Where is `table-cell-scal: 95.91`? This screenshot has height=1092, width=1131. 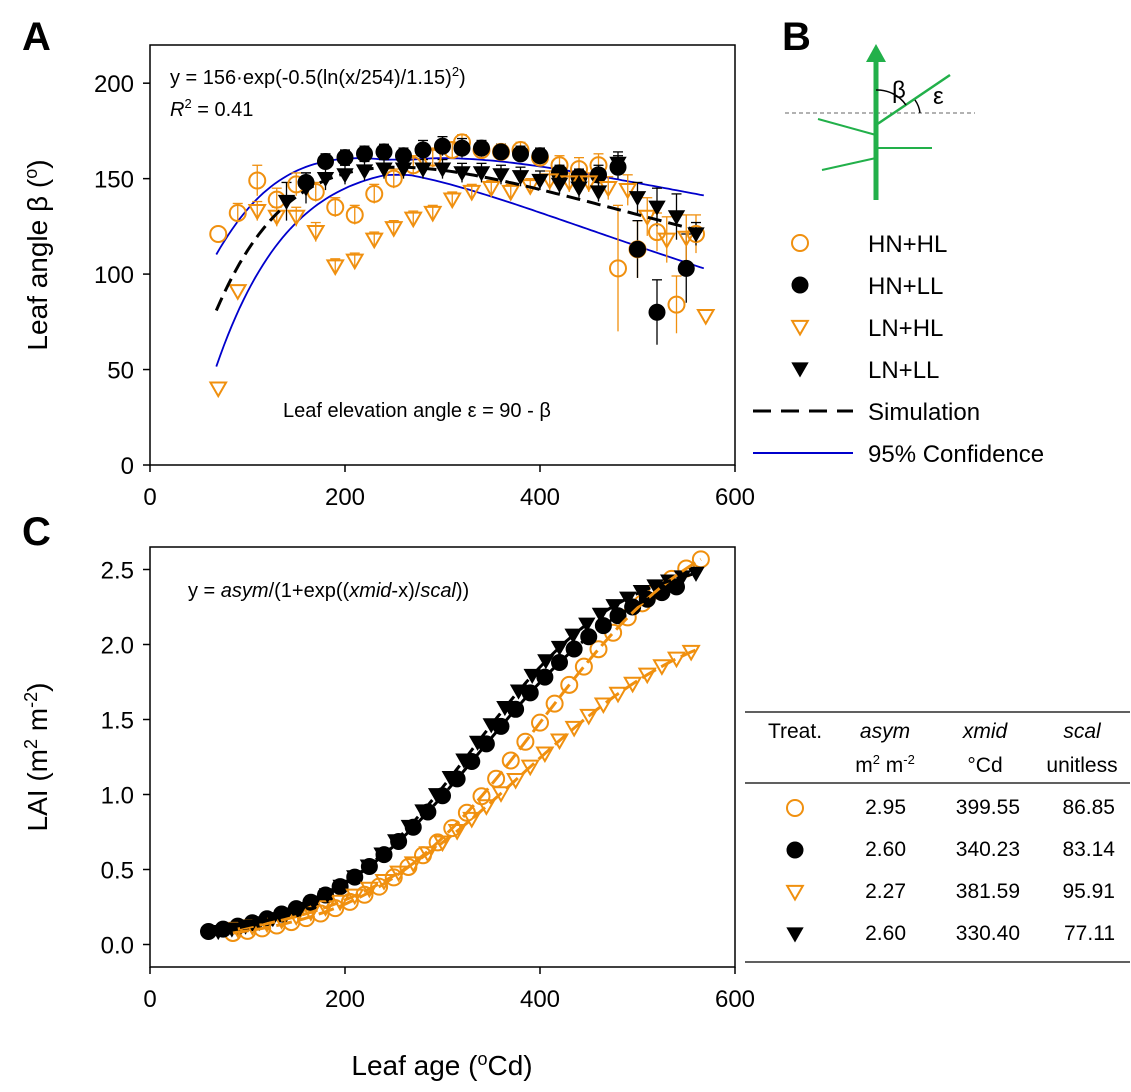 table-cell-scal: 95.91 is located at coordinates (1088, 891).